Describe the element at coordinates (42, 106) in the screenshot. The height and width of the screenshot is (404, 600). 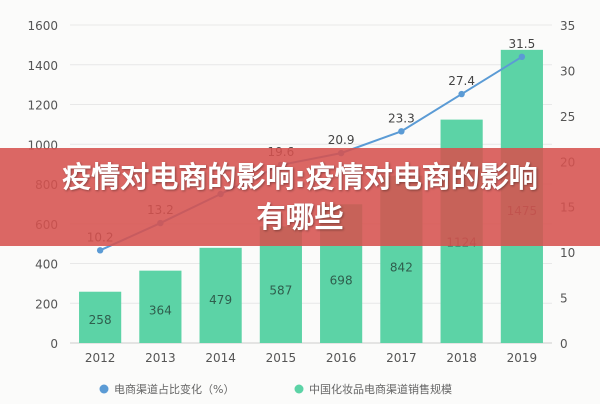
I see `y-left-tick-label: 1200` at that location.